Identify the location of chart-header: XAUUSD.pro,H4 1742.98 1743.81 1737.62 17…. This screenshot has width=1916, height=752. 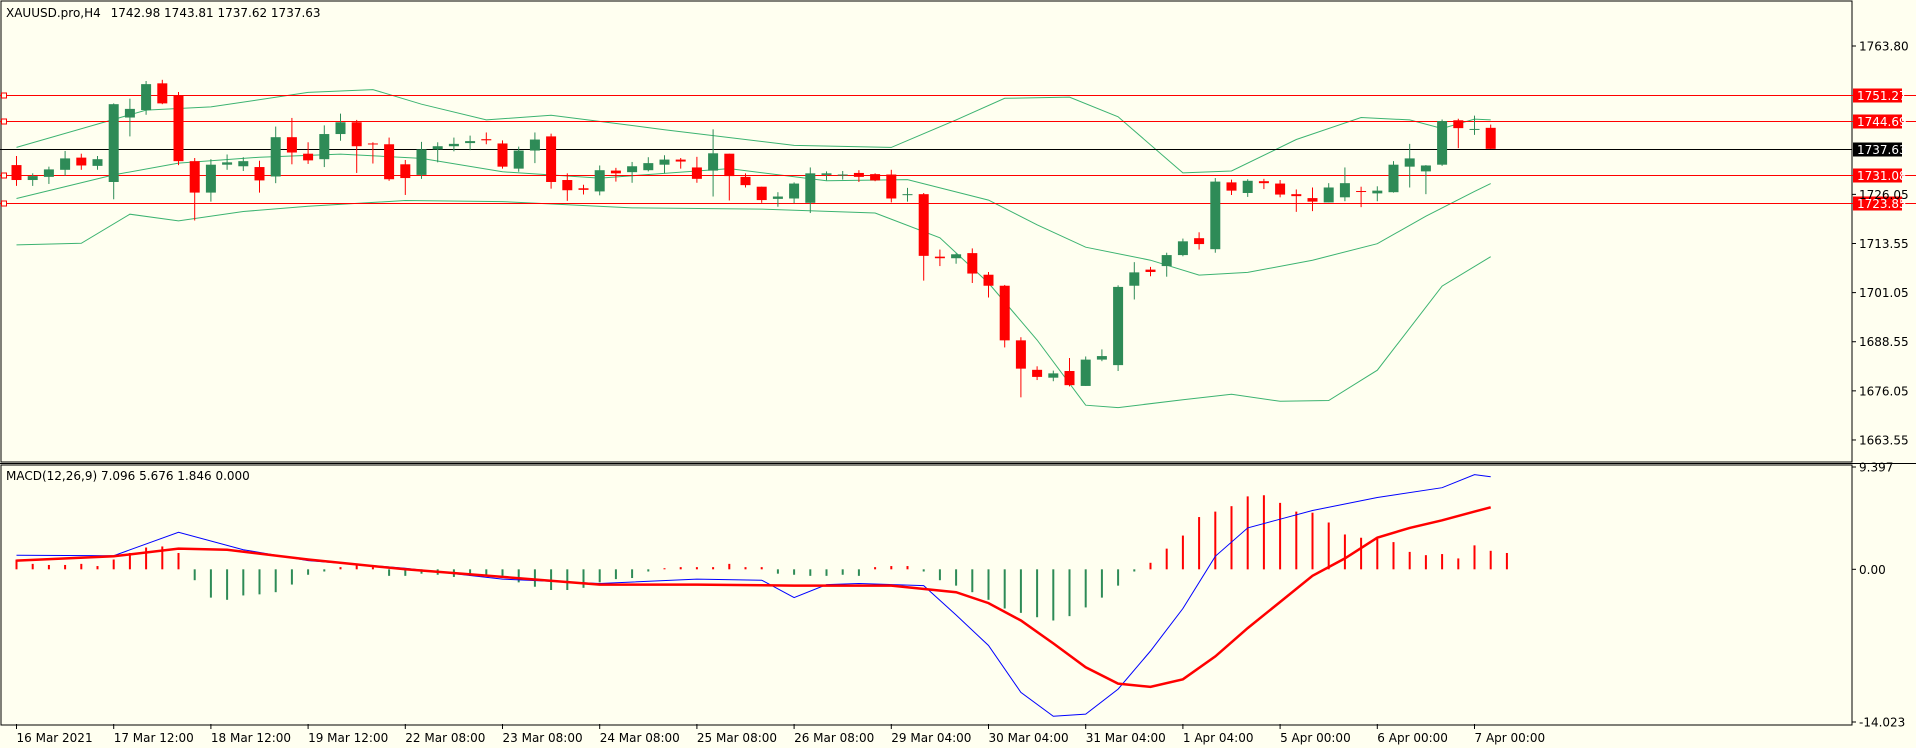
(163, 13).